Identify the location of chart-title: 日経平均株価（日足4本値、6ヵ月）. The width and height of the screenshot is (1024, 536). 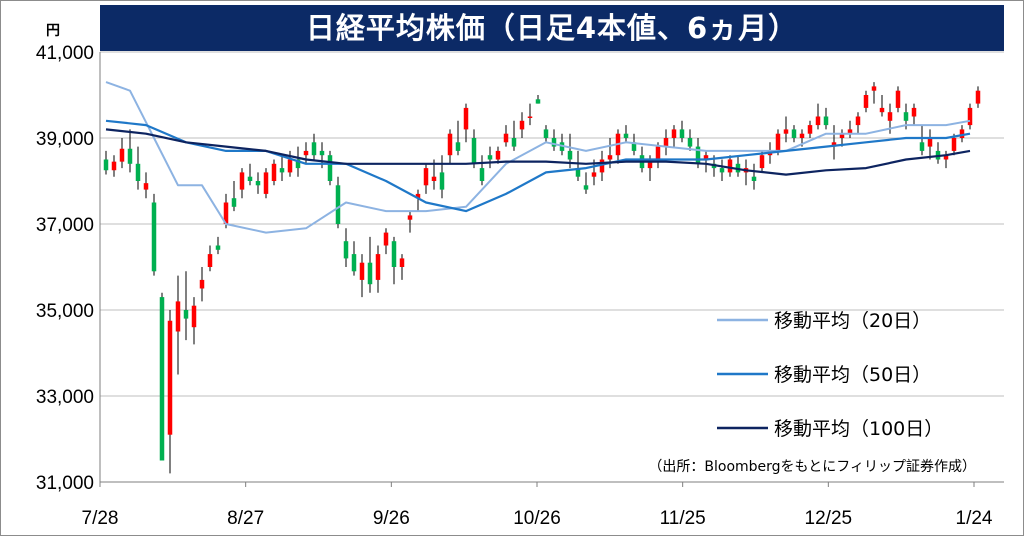
(552, 28).